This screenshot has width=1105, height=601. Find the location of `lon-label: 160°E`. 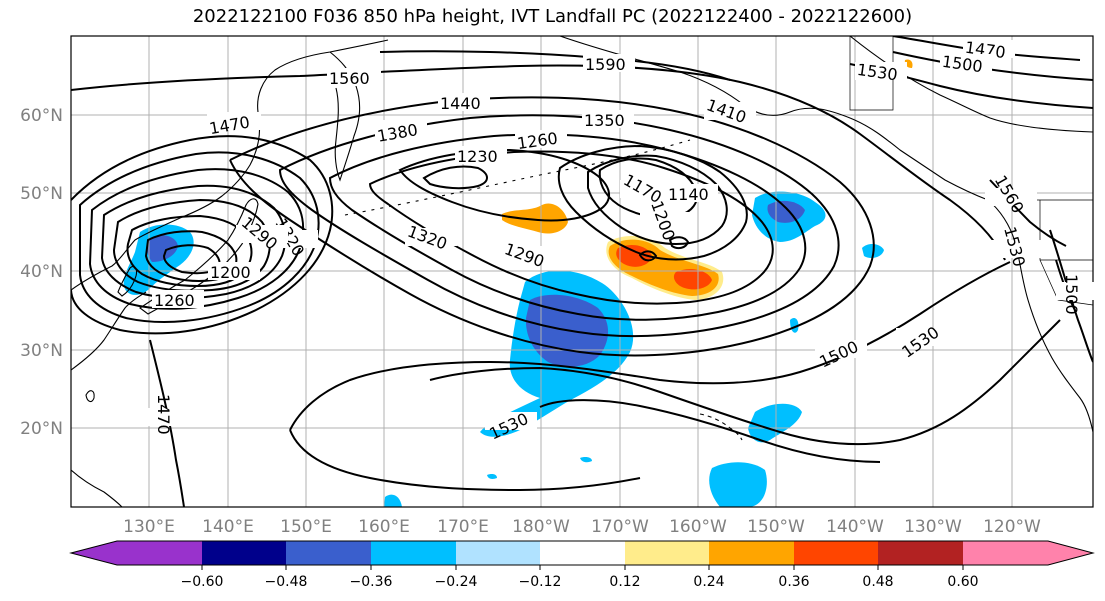

lon-label: 160°E is located at coordinates (384, 527).